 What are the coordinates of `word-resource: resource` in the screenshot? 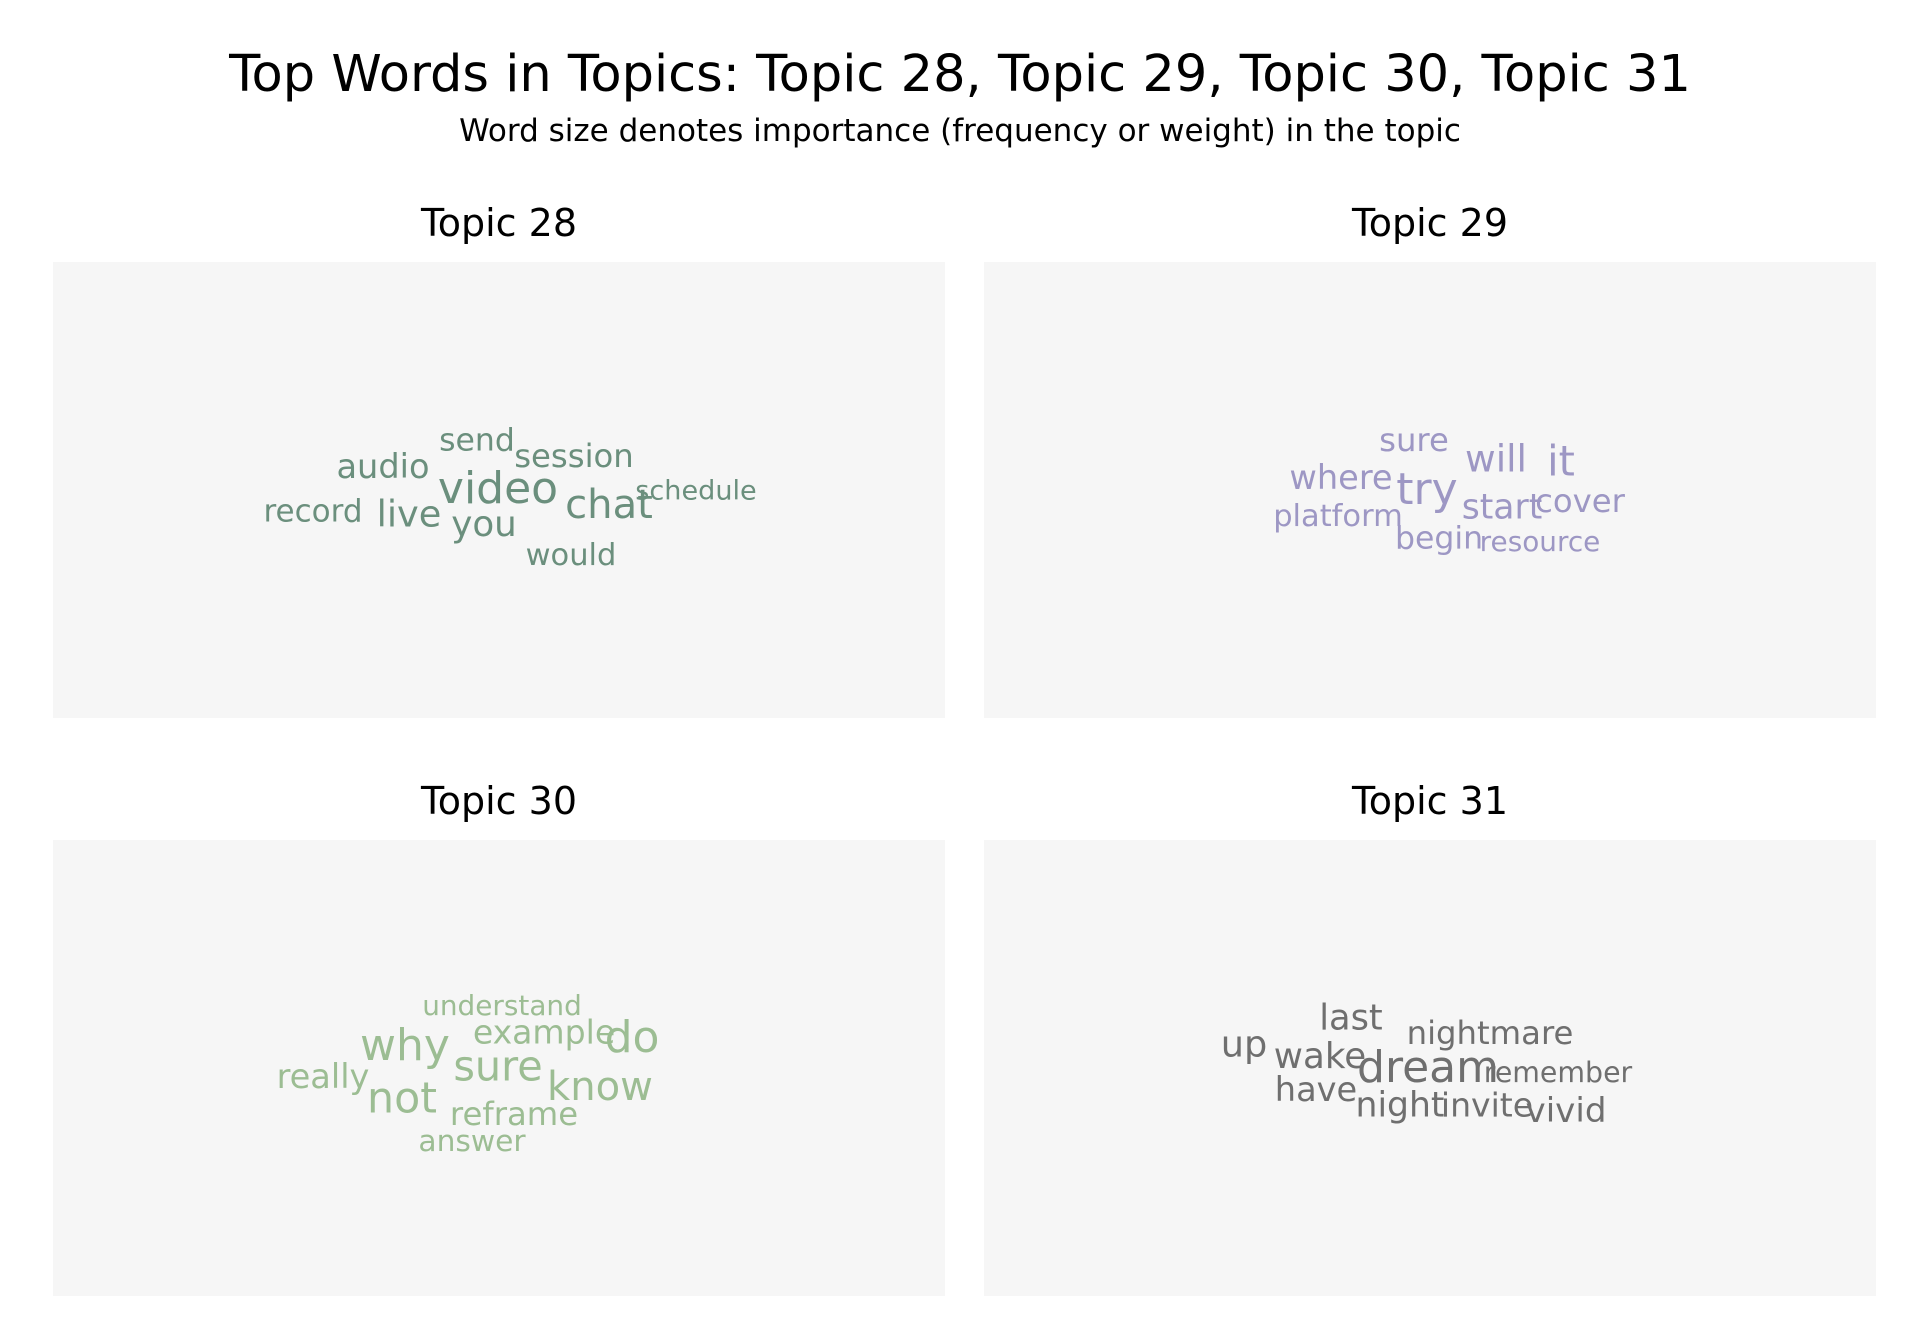 It's located at (1540, 542).